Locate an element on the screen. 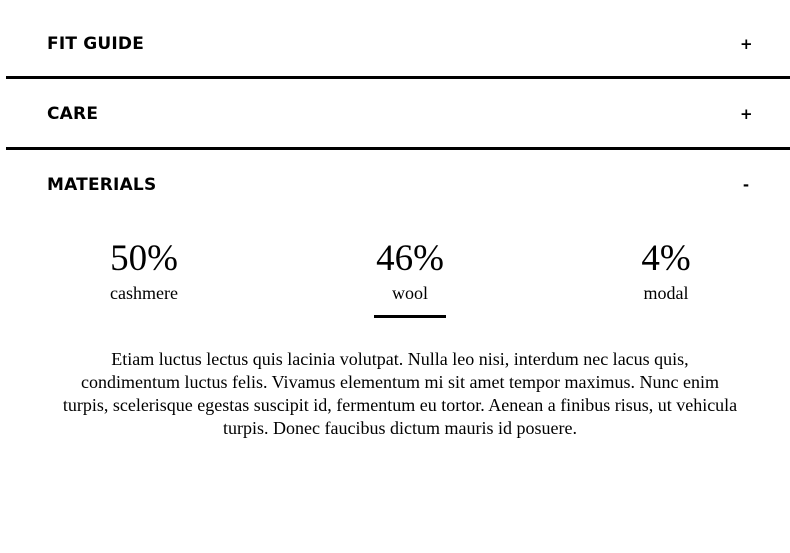 Image resolution: width=790 pixels, height=553 pixels. material-label: modal is located at coordinates (666, 293).